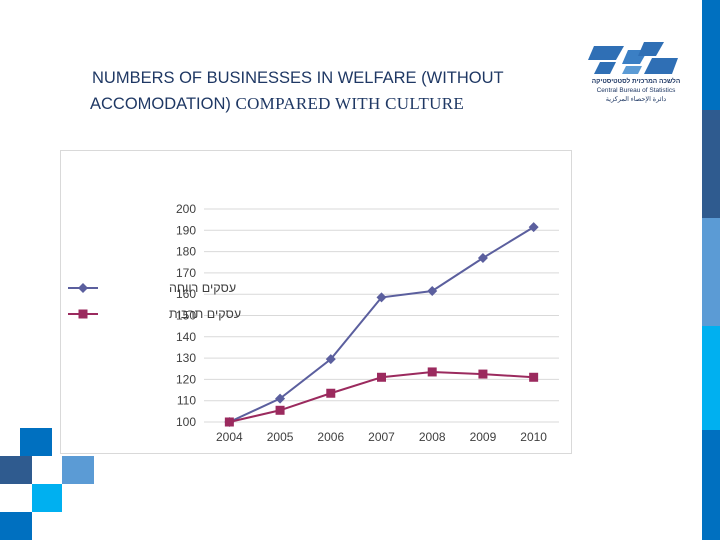  Describe the element at coordinates (381, 437) in the screenshot. I see `x-tick-label: 2007` at that location.